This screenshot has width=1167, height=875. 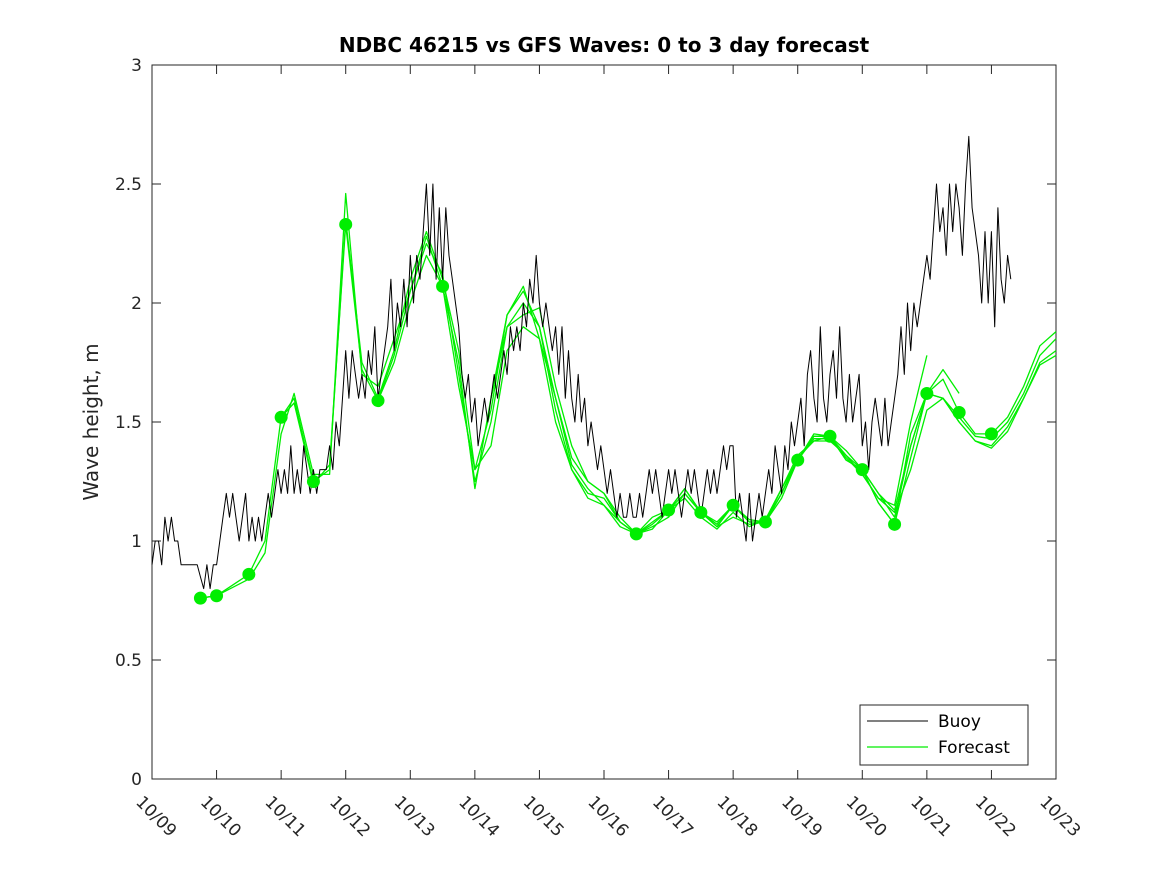 I want to click on legend-label-forecast: Forecast, so click(x=974, y=748).